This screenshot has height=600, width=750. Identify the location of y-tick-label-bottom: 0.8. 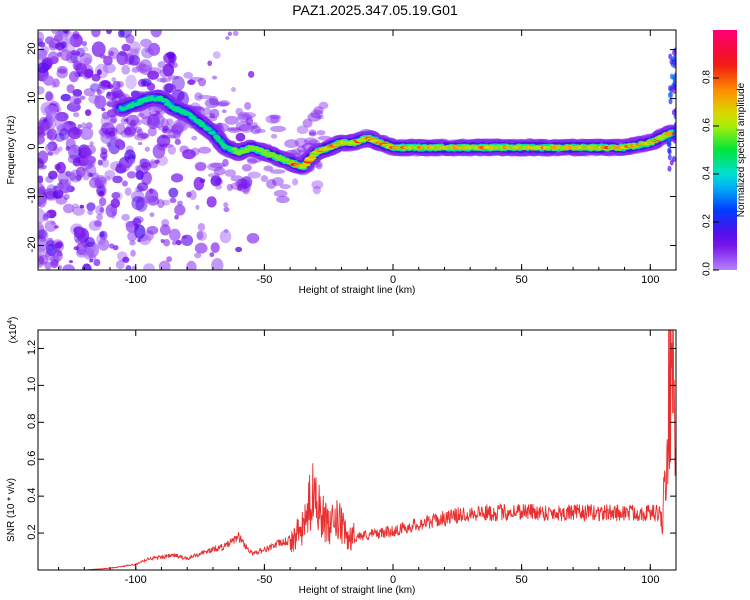
(32, 421).